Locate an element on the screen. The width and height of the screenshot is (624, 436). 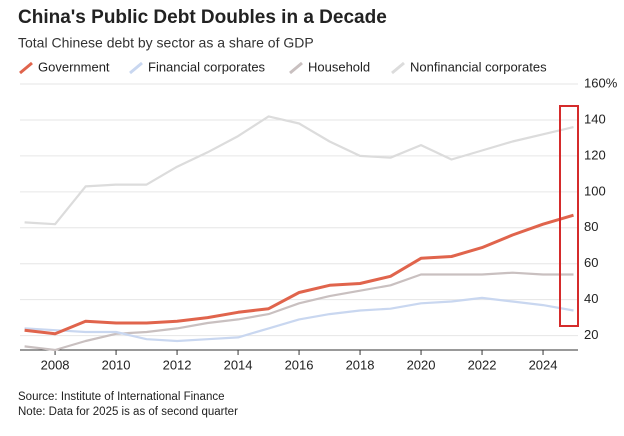
chart-title: China's Public Debt Doubles in a Decade is located at coordinates (202, 17).